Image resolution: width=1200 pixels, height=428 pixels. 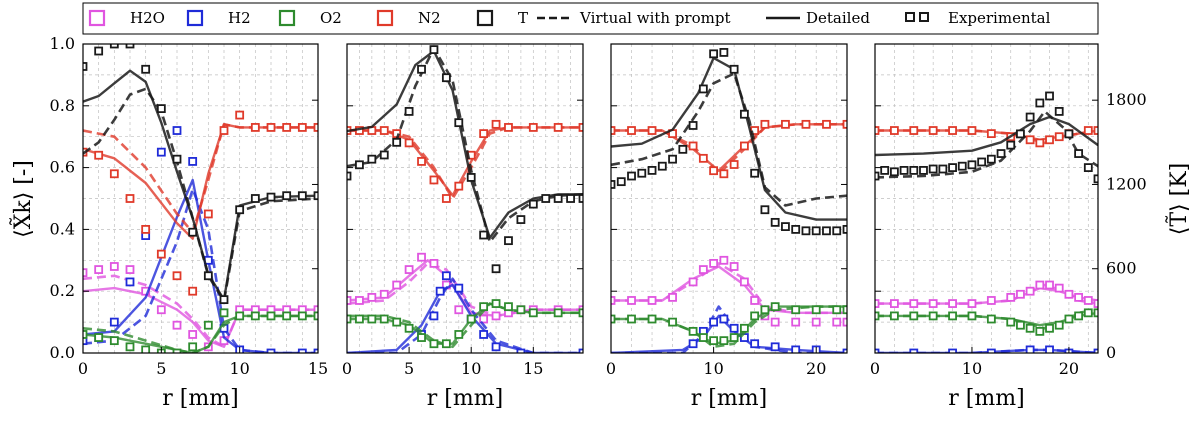 I want to click on x-tick-label: 20, so click(x=816, y=368).